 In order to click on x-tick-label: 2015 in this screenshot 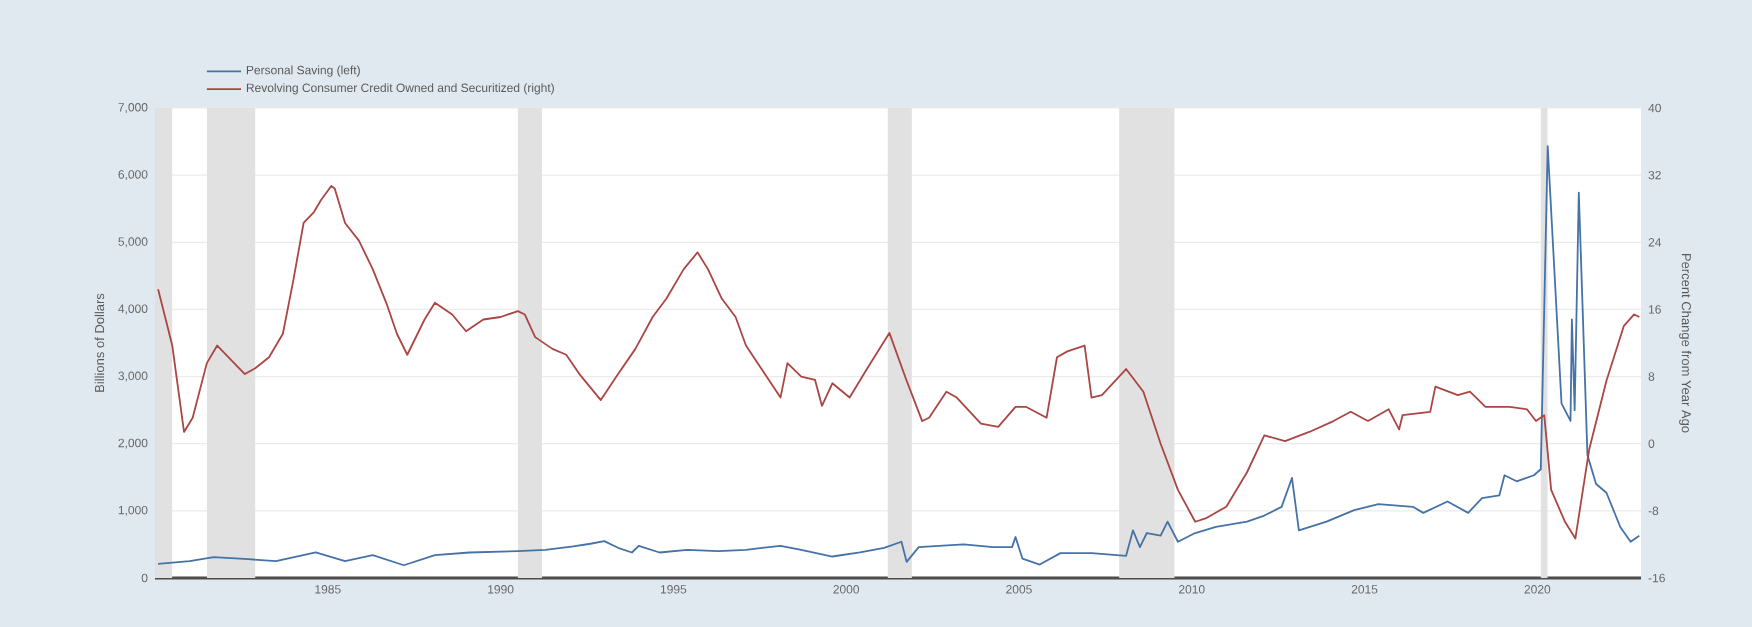, I will do `click(1364, 589)`.